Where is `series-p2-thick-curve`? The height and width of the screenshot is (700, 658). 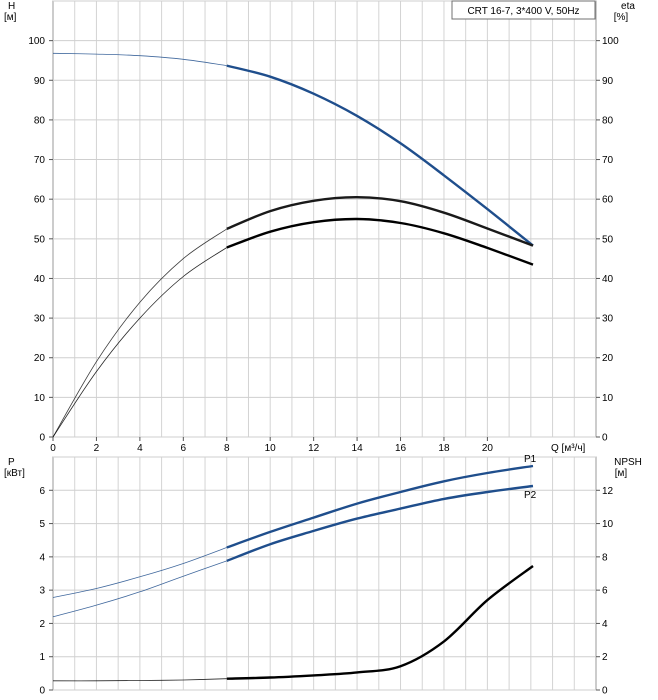
series-p2-thick-curve is located at coordinates (380, 523).